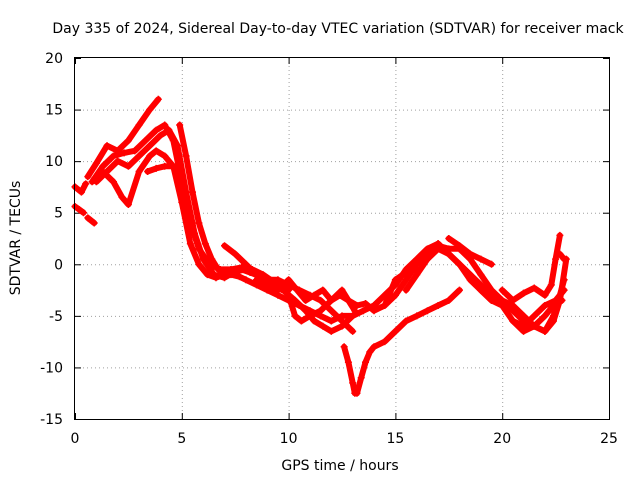 Image resolution: width=640 pixels, height=480 pixels. I want to click on y-tick-label: -15, so click(51, 420).